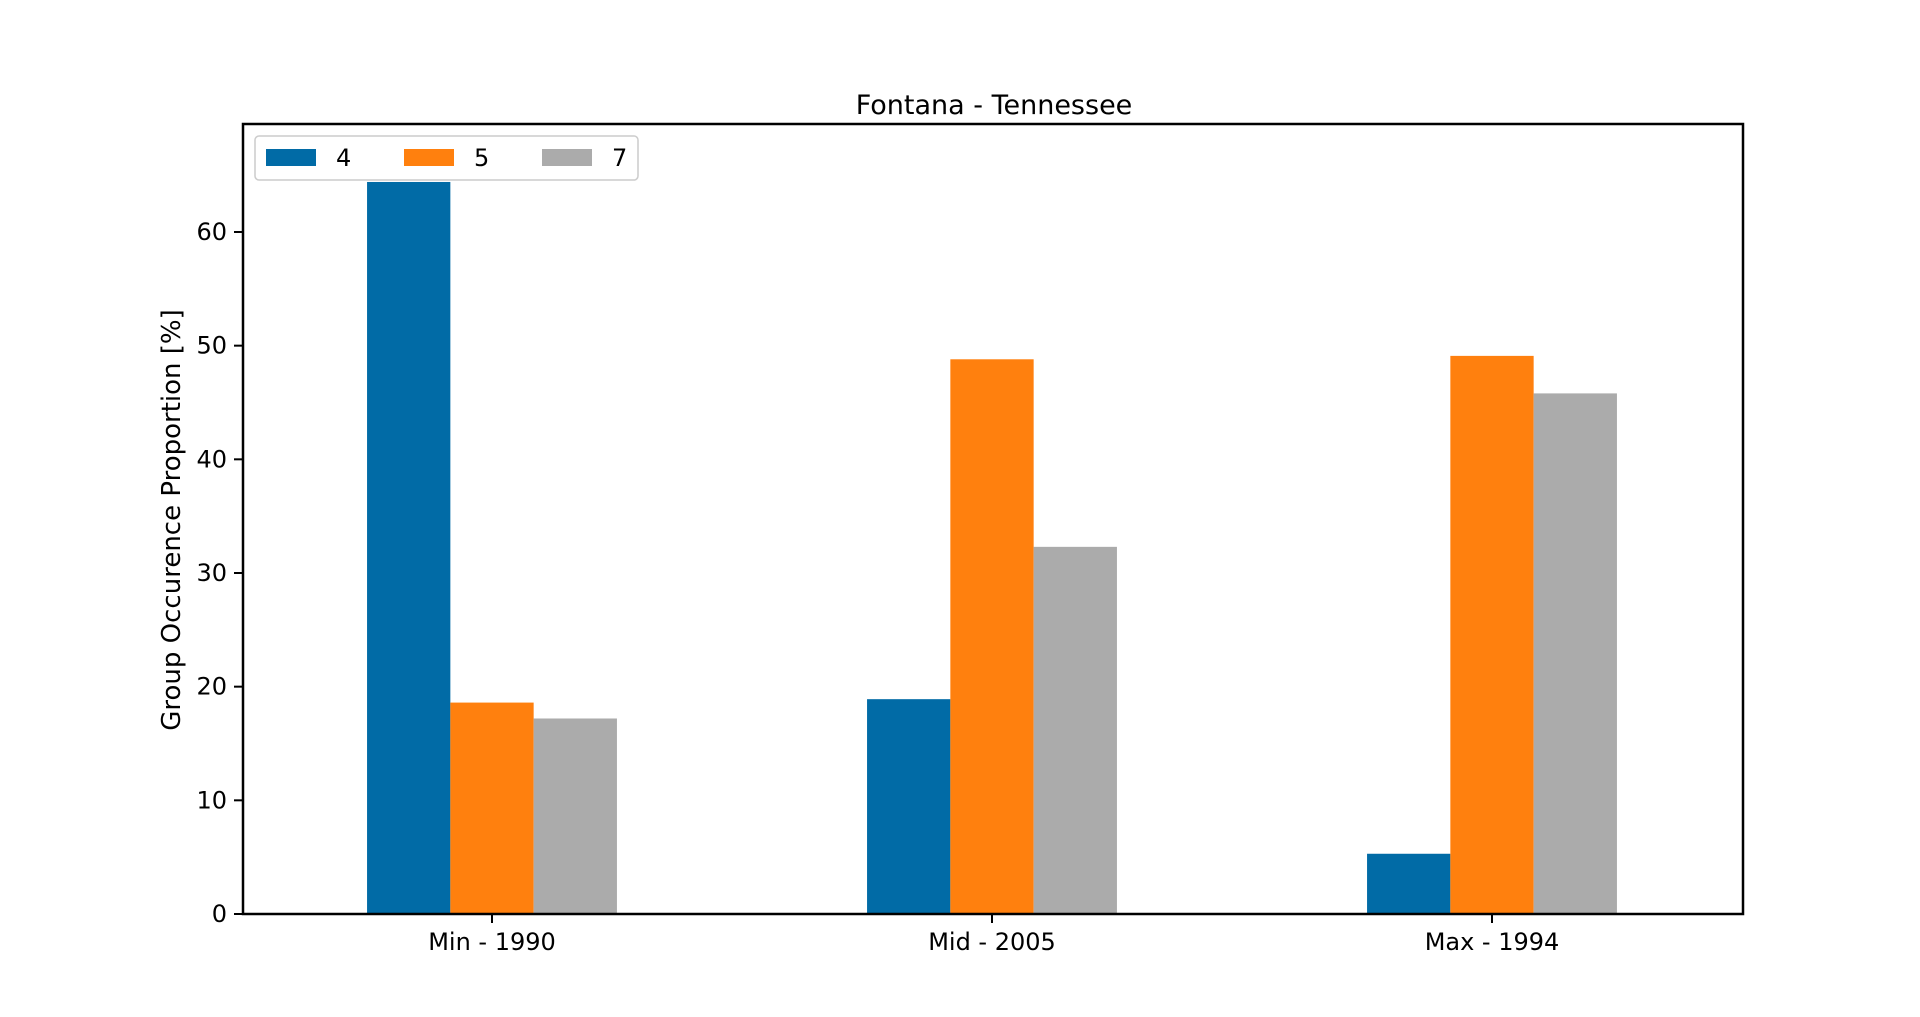 Image resolution: width=1920 pixels, height=1017 pixels. What do you see at coordinates (481, 158) in the screenshot?
I see `legend-label-series-5: 5` at bounding box center [481, 158].